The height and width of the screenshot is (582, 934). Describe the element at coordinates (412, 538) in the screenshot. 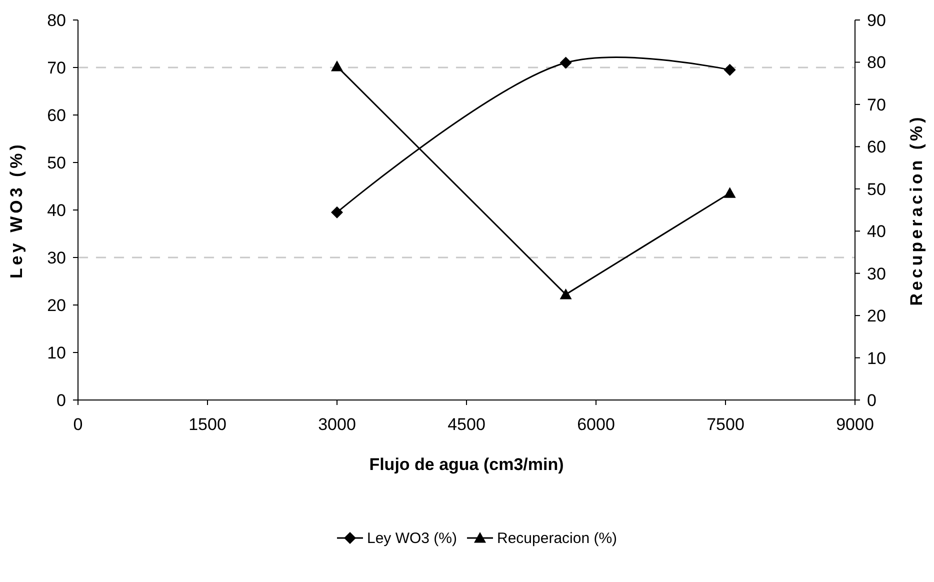

I see `legend-label: Ley WO3 (%)` at that location.